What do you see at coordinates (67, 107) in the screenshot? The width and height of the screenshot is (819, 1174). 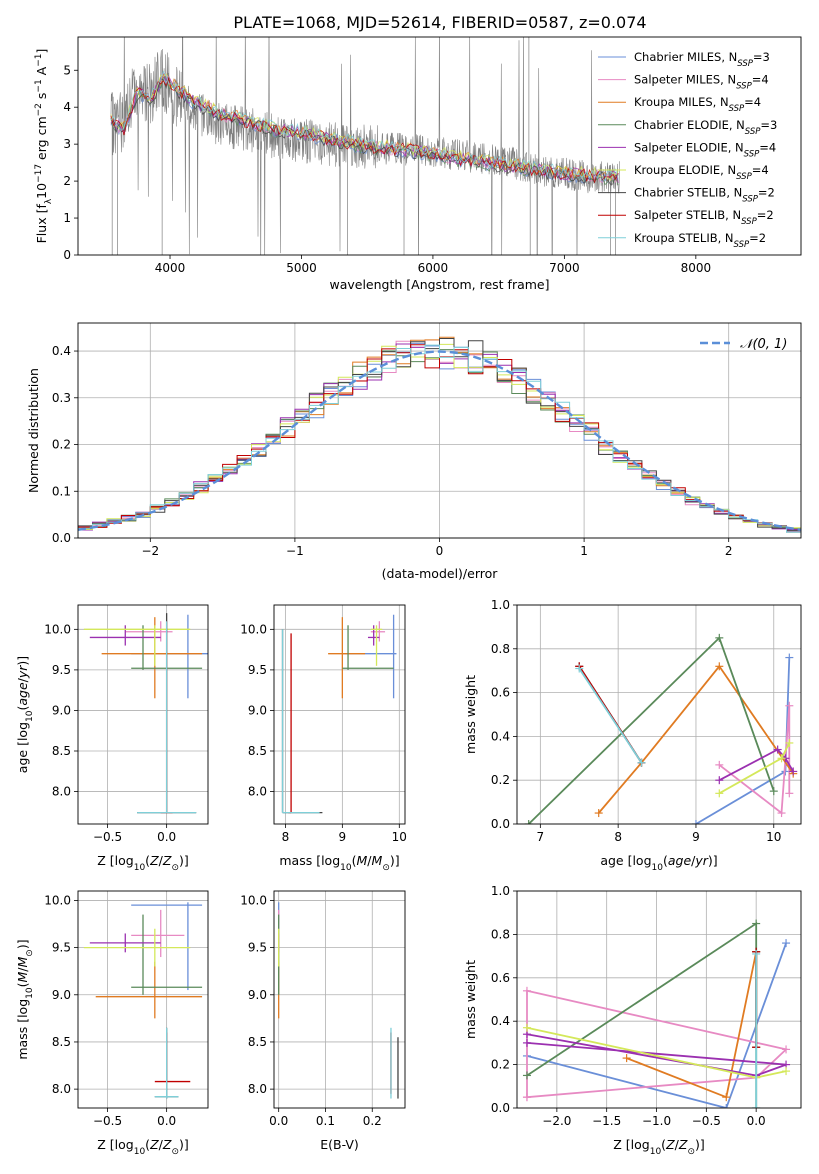 I see `spectrum-ytick-label: 4` at bounding box center [67, 107].